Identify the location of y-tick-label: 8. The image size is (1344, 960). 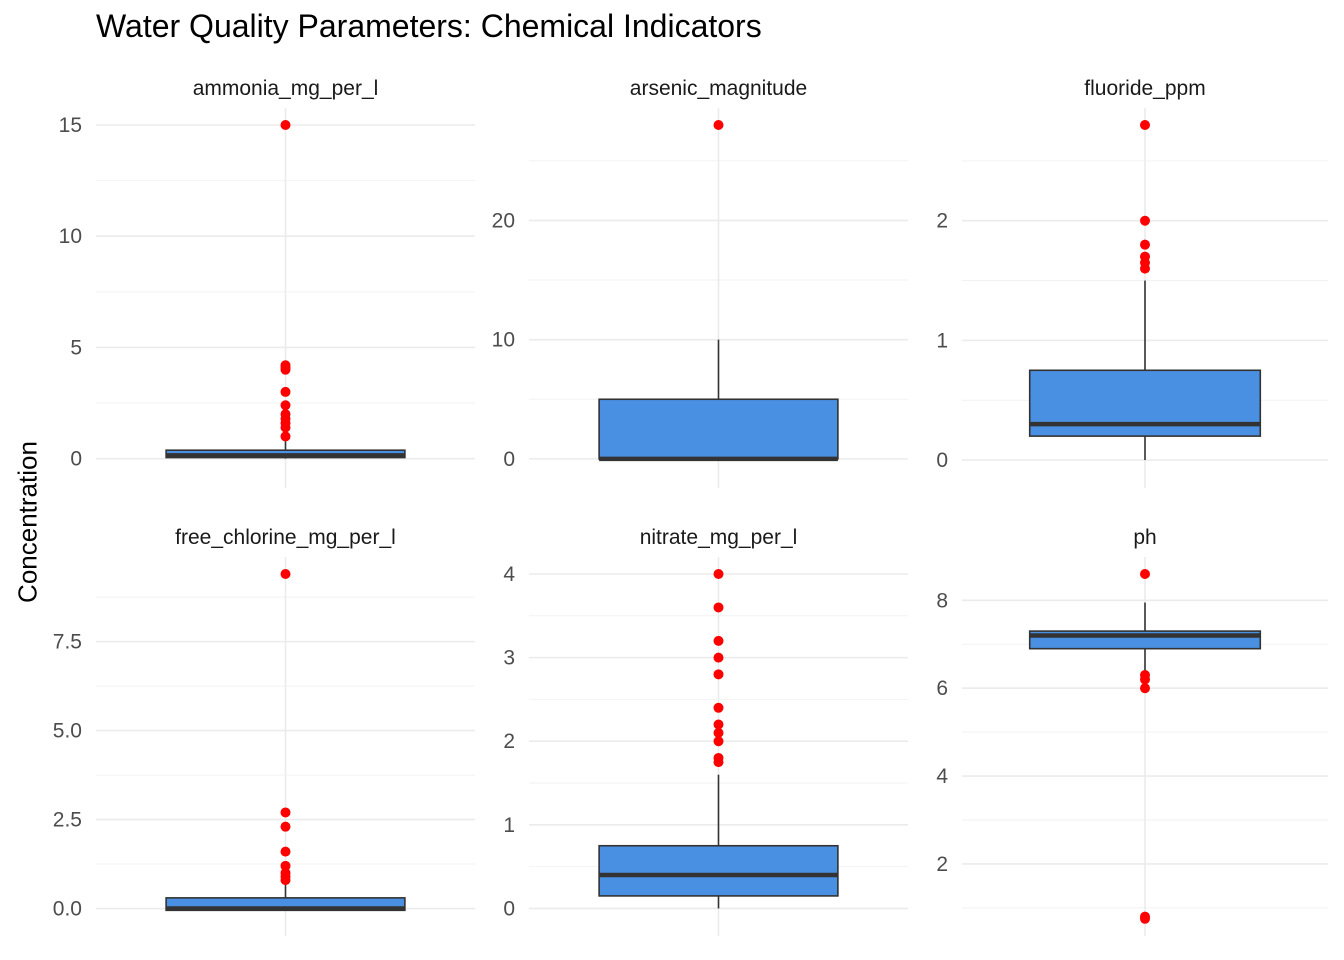
(942, 600).